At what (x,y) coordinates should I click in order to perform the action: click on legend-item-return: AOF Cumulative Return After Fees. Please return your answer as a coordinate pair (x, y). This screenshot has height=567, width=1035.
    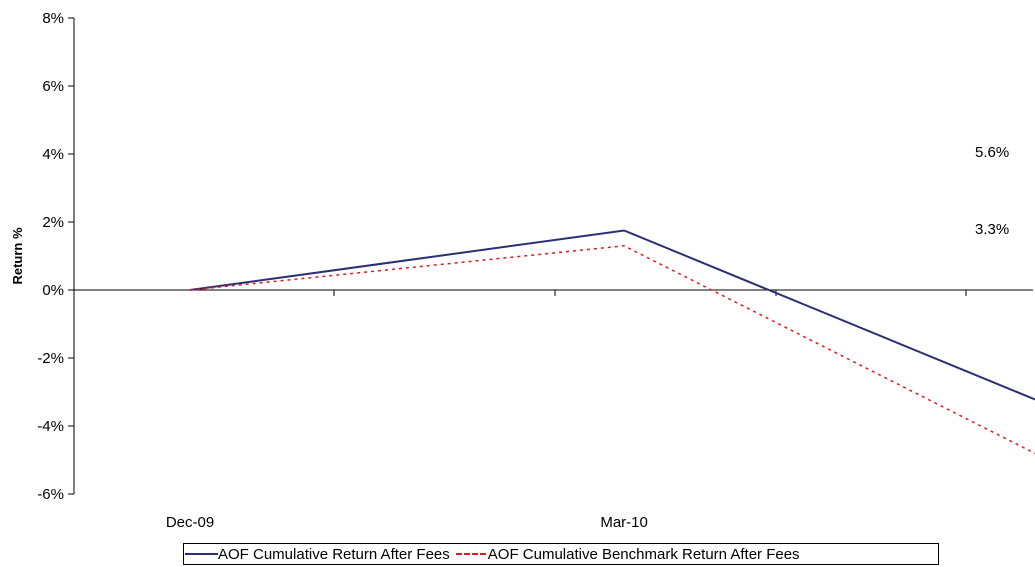
    Looking at the image, I should click on (317, 554).